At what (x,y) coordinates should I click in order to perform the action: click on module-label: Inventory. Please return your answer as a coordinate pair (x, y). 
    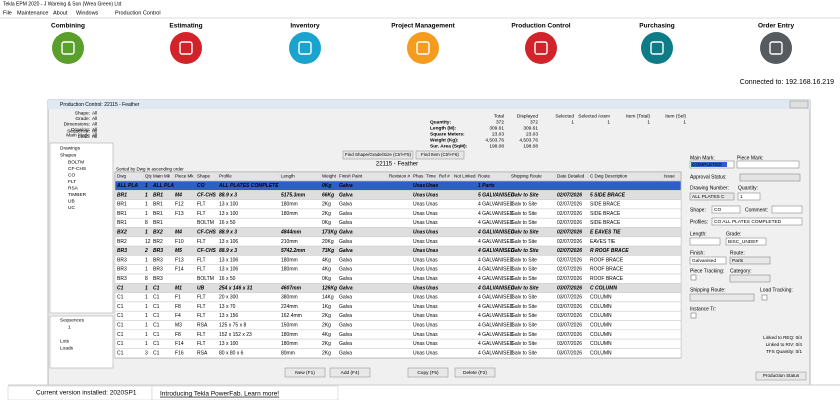
    Looking at the image, I should click on (305, 26).